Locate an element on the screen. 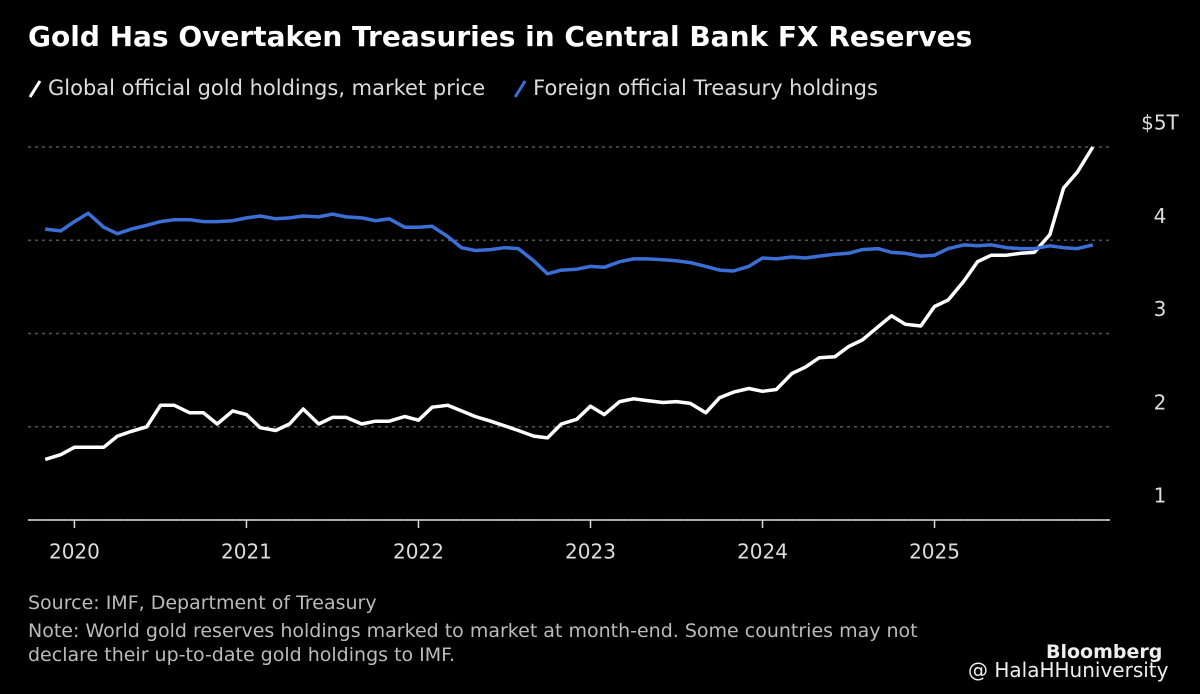 Image resolution: width=1200 pixels, height=694 pixels. x-tick-label: 2025 is located at coordinates (934, 552).